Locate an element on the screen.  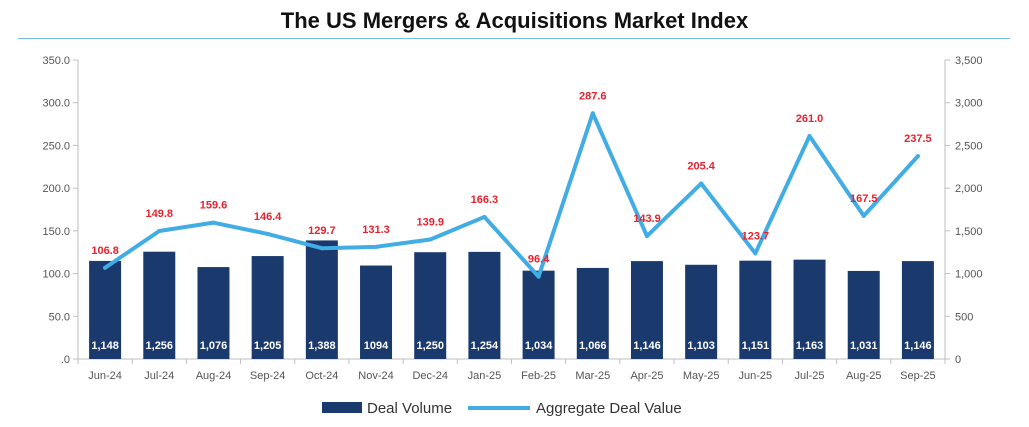
aggregate-deal-value-data-label: 146.4 is located at coordinates (268, 217).